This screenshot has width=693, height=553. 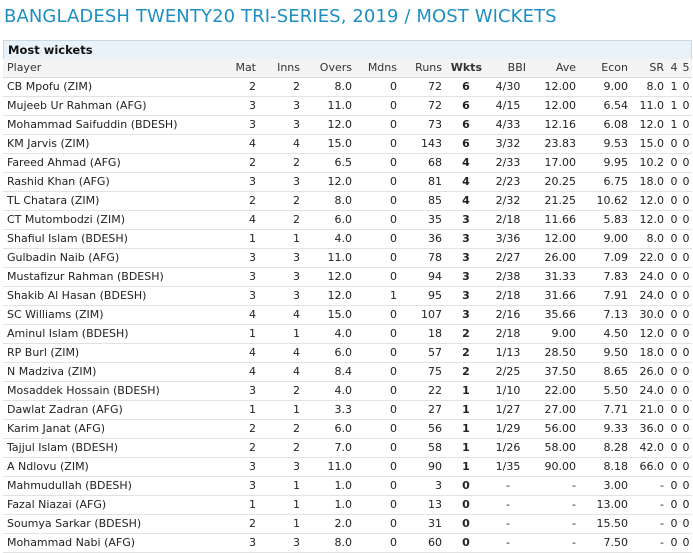 I want to click on runs-cell: 75, so click(x=435, y=371).